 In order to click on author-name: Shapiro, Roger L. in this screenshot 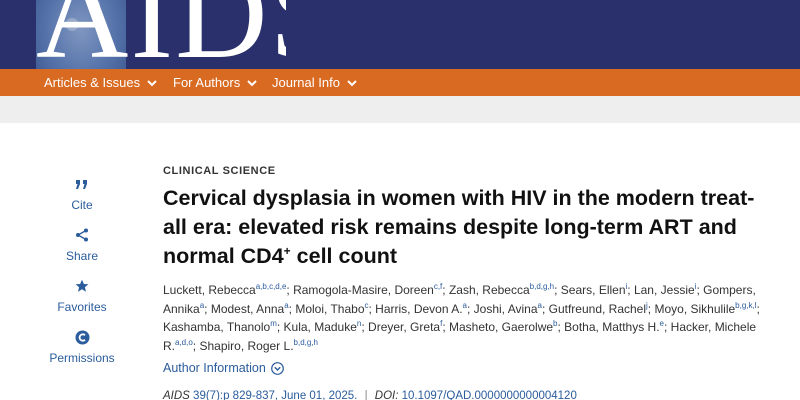, I will do `click(246, 345)`.